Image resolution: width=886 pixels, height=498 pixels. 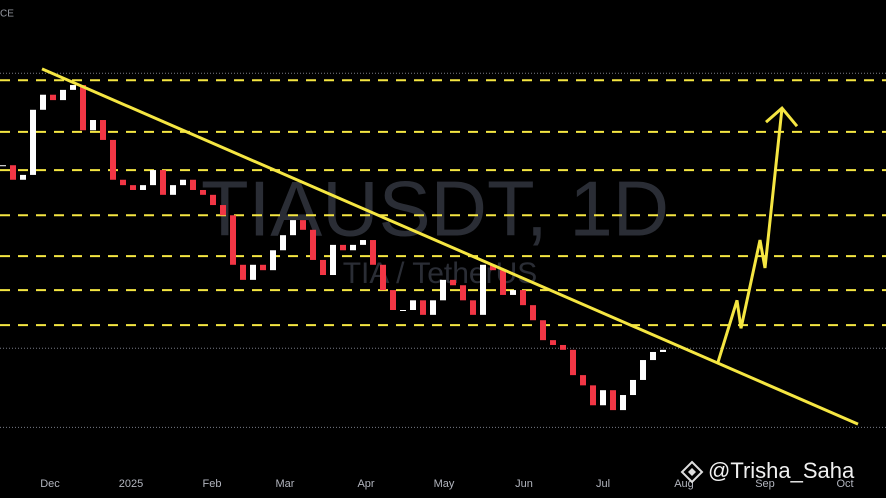 What do you see at coordinates (131, 484) in the screenshot?
I see `x-tick-label: 2025` at bounding box center [131, 484].